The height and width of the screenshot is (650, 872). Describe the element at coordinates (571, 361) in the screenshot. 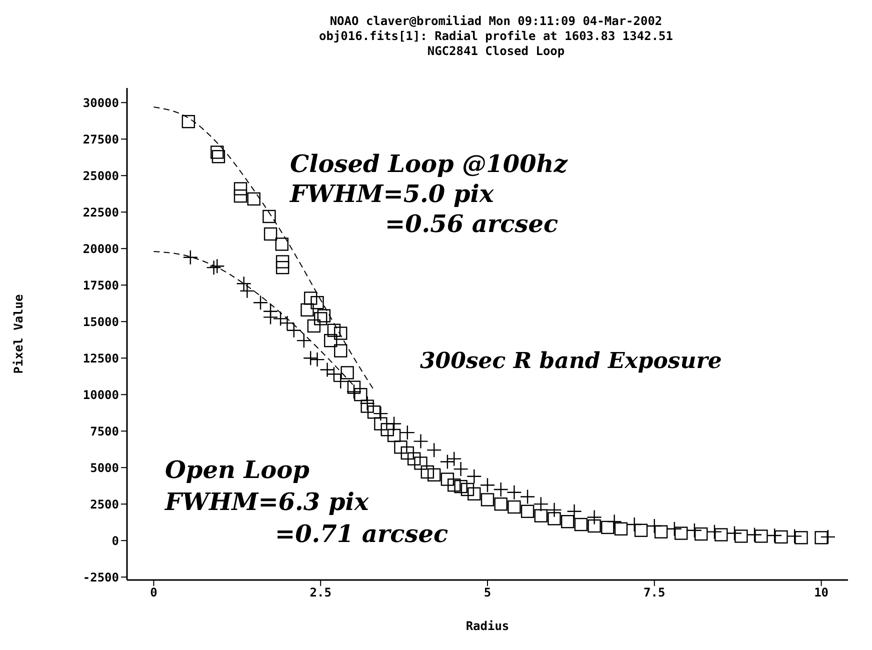

I see `annotation: 300sec R band Exposure` at that location.